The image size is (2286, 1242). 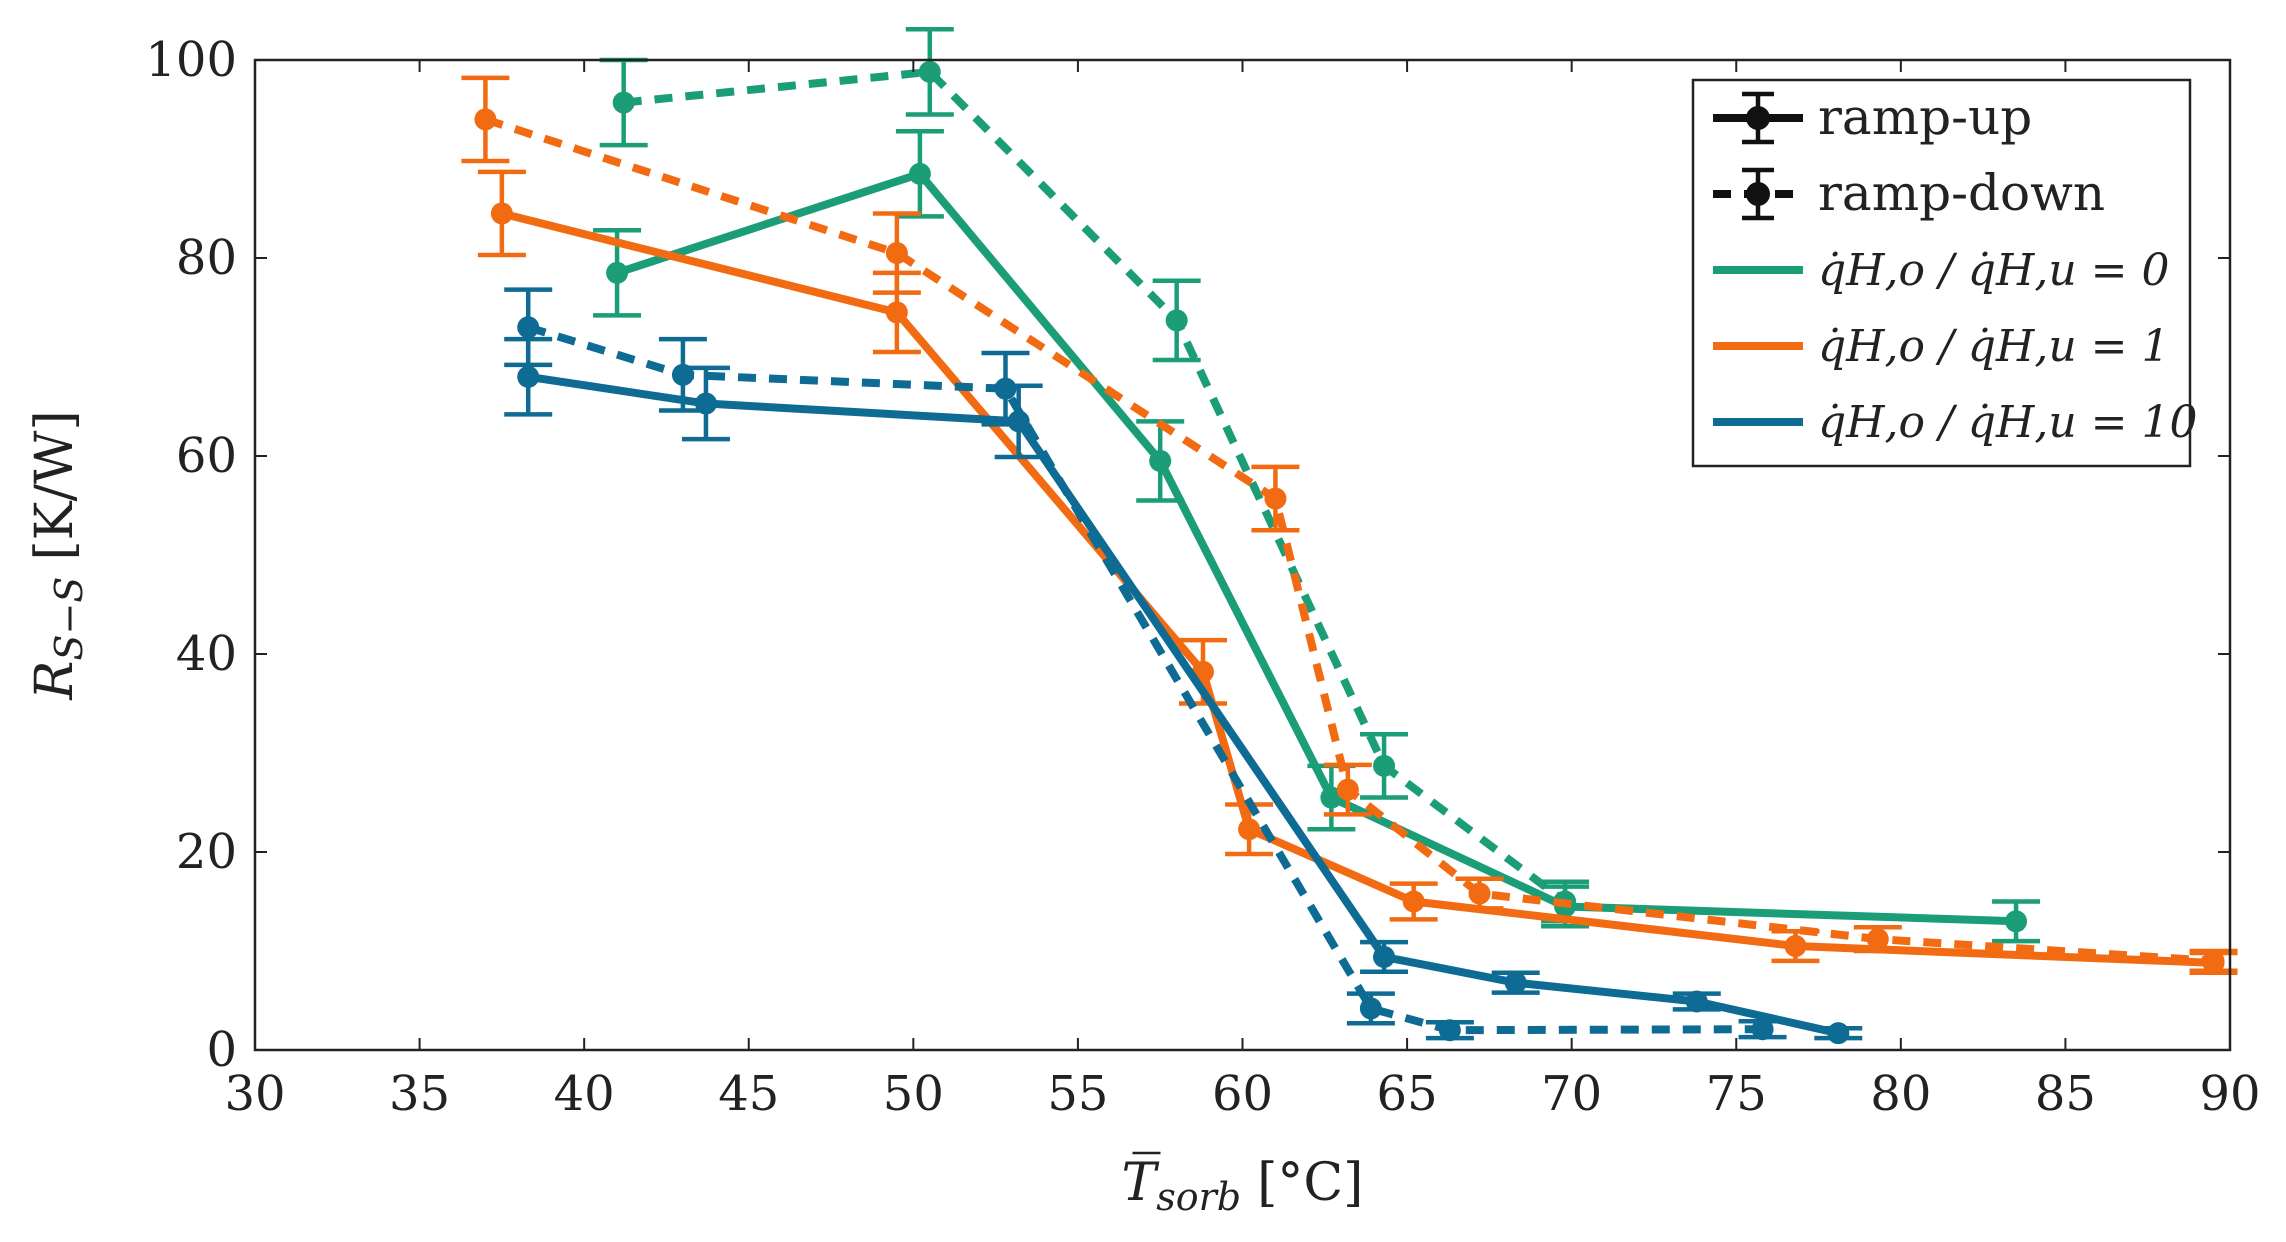 I want to click on x-tick-label: 45, so click(x=748, y=1094).